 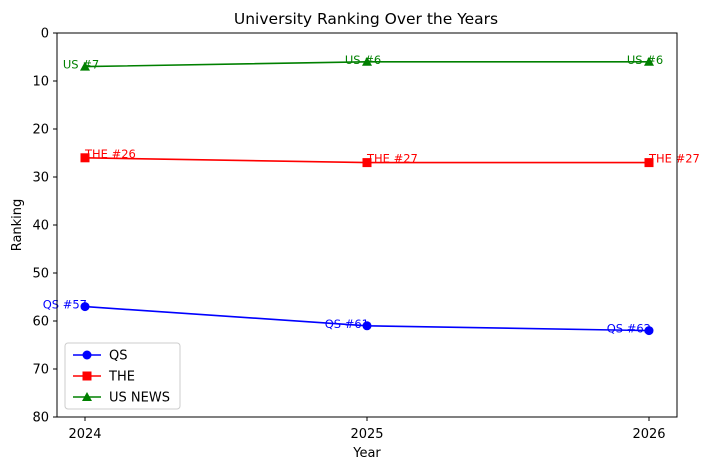 I want to click on x-tick-label: 2025, so click(x=366, y=434).